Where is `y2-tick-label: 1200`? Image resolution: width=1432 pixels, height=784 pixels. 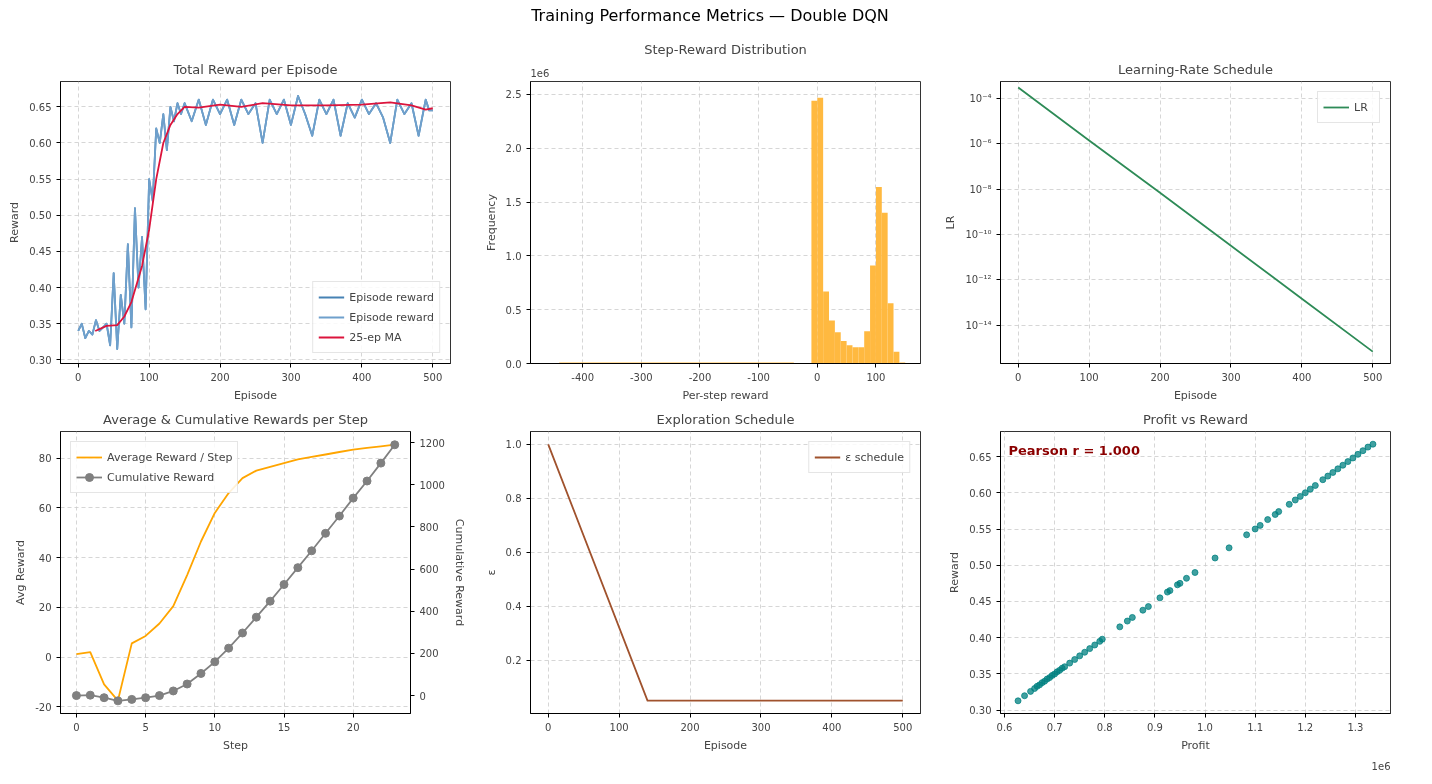
y2-tick-label: 1200 is located at coordinates (432, 443).